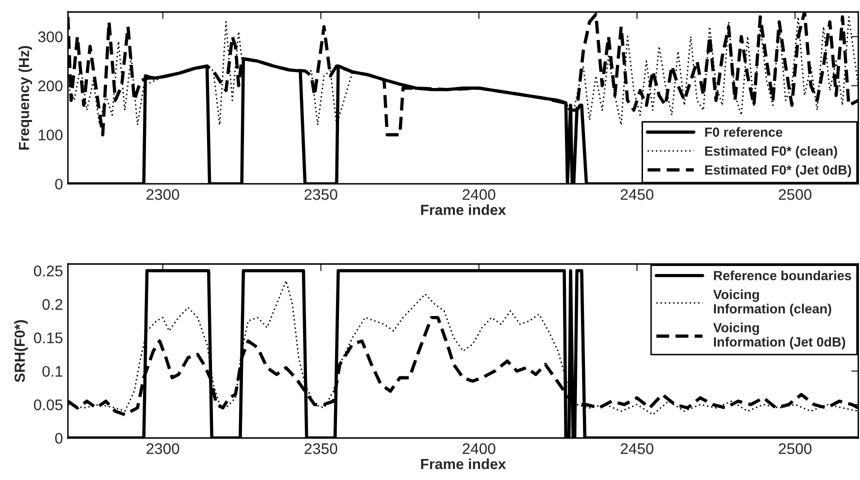 The image size is (860, 480). I want to click on y-axis-title: SRH(F0*), so click(21, 351).